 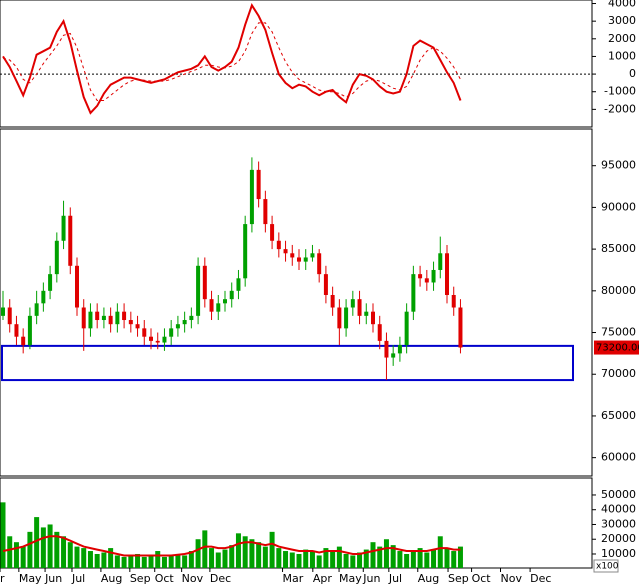 What do you see at coordinates (296, 523) in the screenshot?
I see `panel-frame` at bounding box center [296, 523].